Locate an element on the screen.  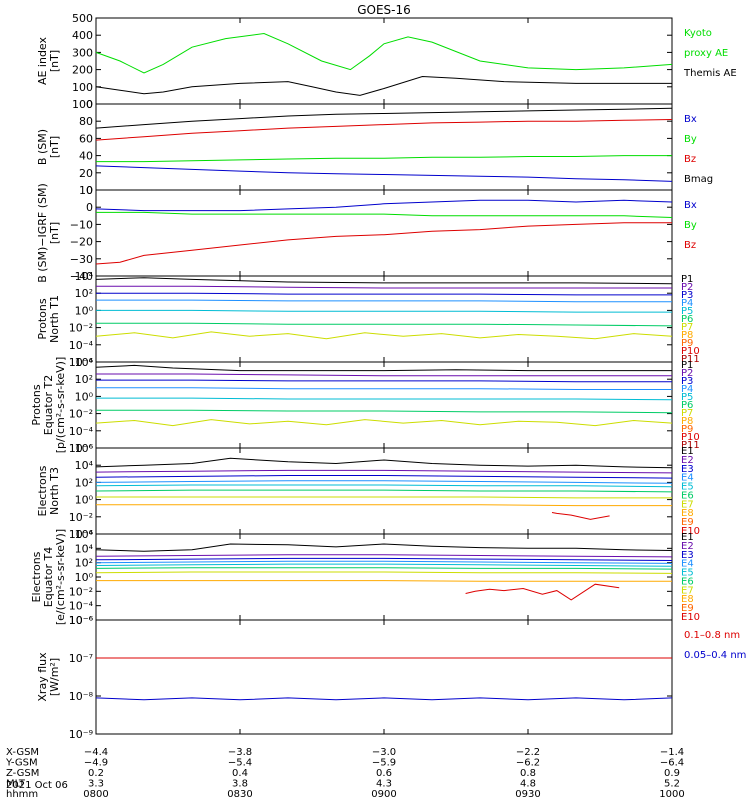
legend-entry: E2 is located at coordinates (687, 546).